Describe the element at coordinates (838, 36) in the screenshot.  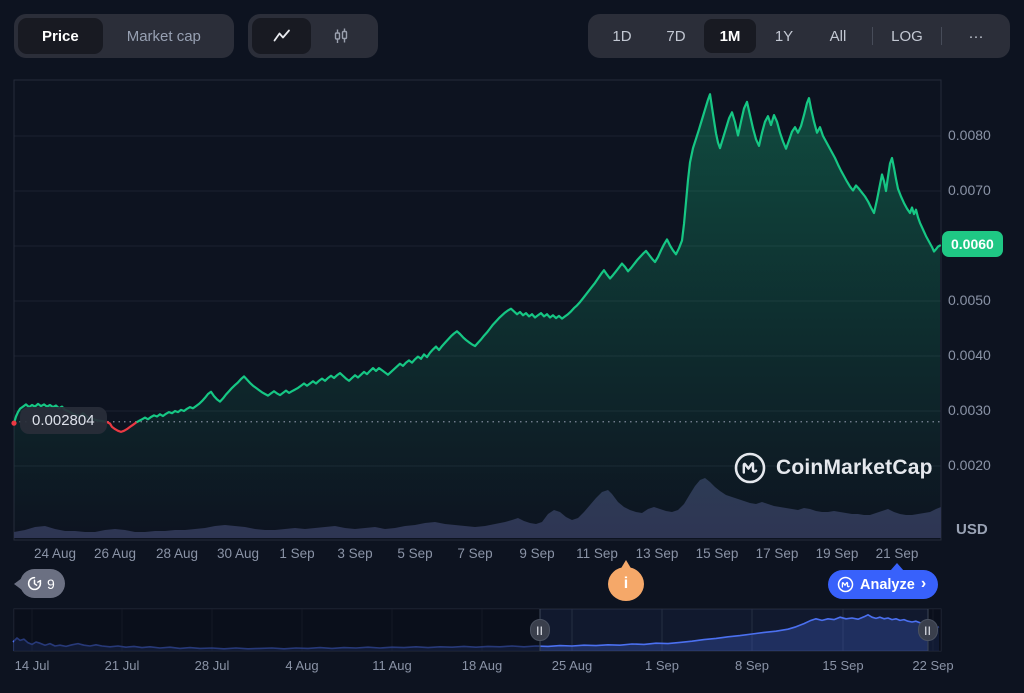
I see `range-button-all: All` at that location.